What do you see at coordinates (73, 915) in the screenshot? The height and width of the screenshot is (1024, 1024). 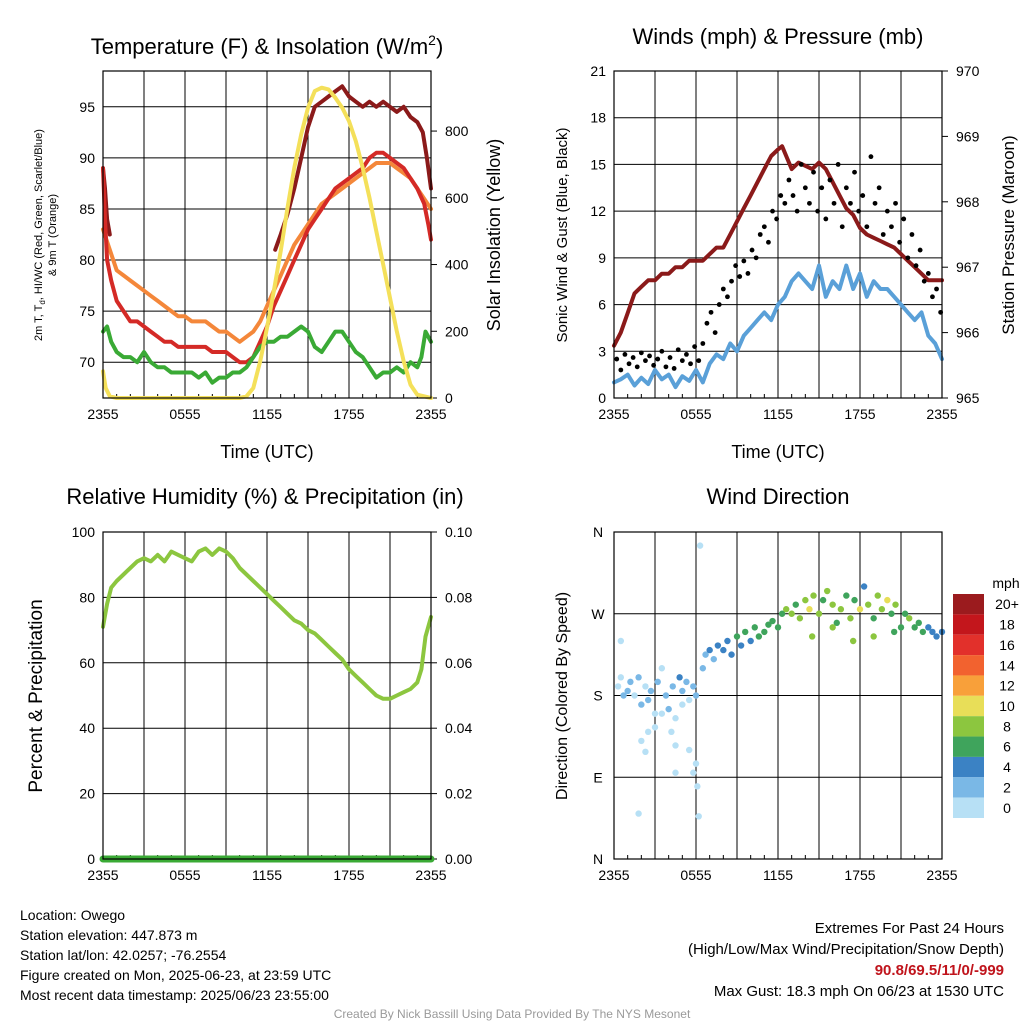 I see `station-location: Location: Owego` at bounding box center [73, 915].